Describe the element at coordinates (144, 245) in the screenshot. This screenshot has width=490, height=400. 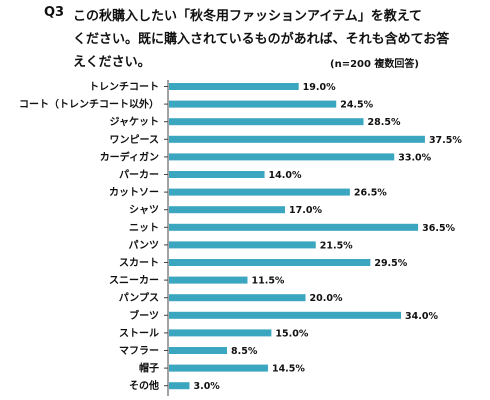
I see `category-label: パンツ` at that location.